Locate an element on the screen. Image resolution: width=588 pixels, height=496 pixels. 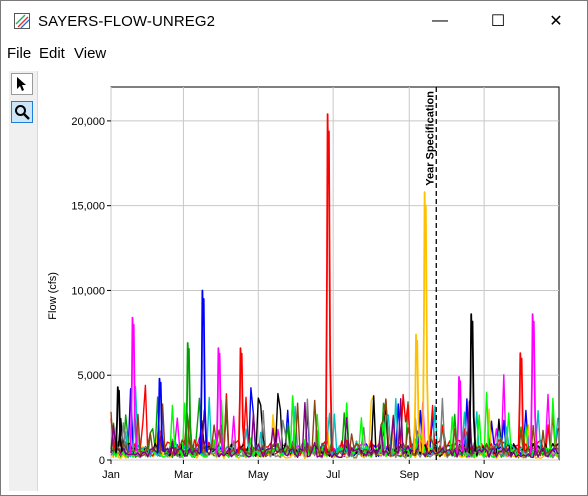
maximize-icon: ☐ is located at coordinates (498, 21).